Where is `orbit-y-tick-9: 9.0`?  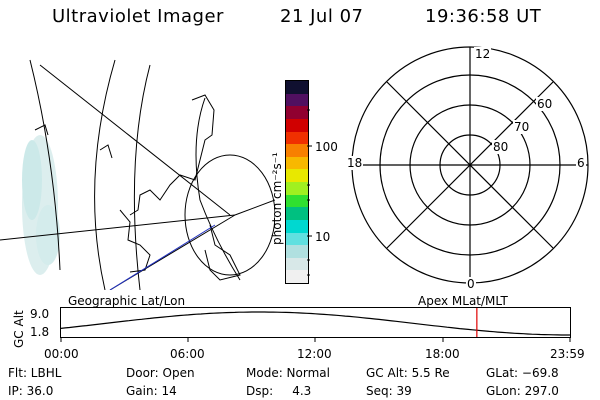 orbit-y-tick-9: 9.0 is located at coordinates (40, 314).